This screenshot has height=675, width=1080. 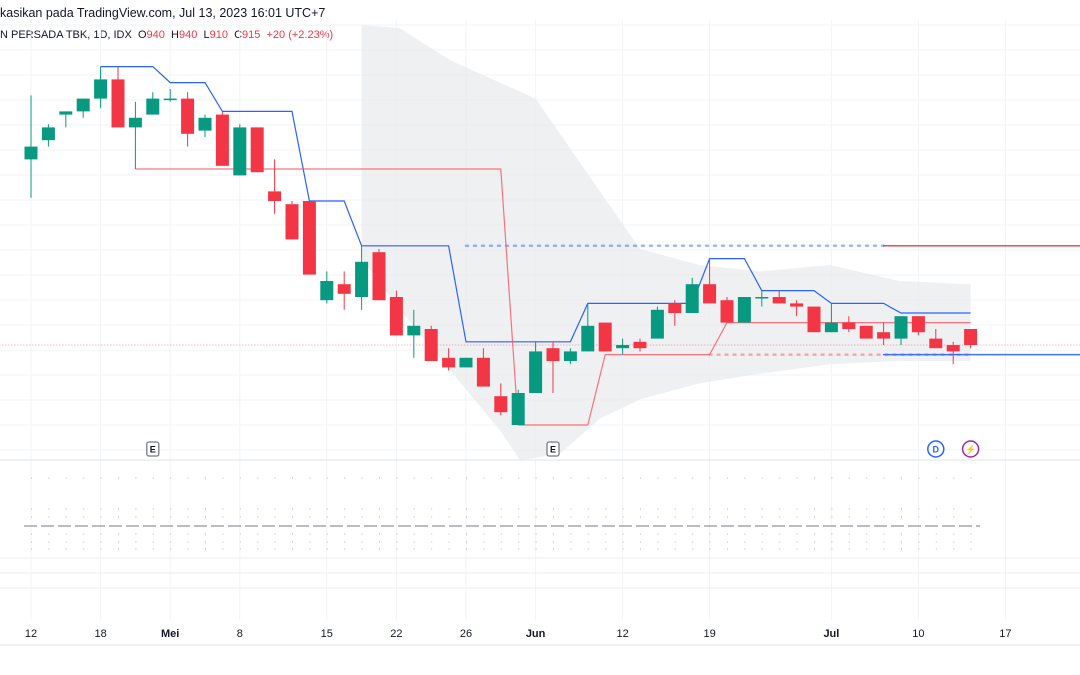 I want to click on x-tick-label: 26, so click(x=466, y=634).